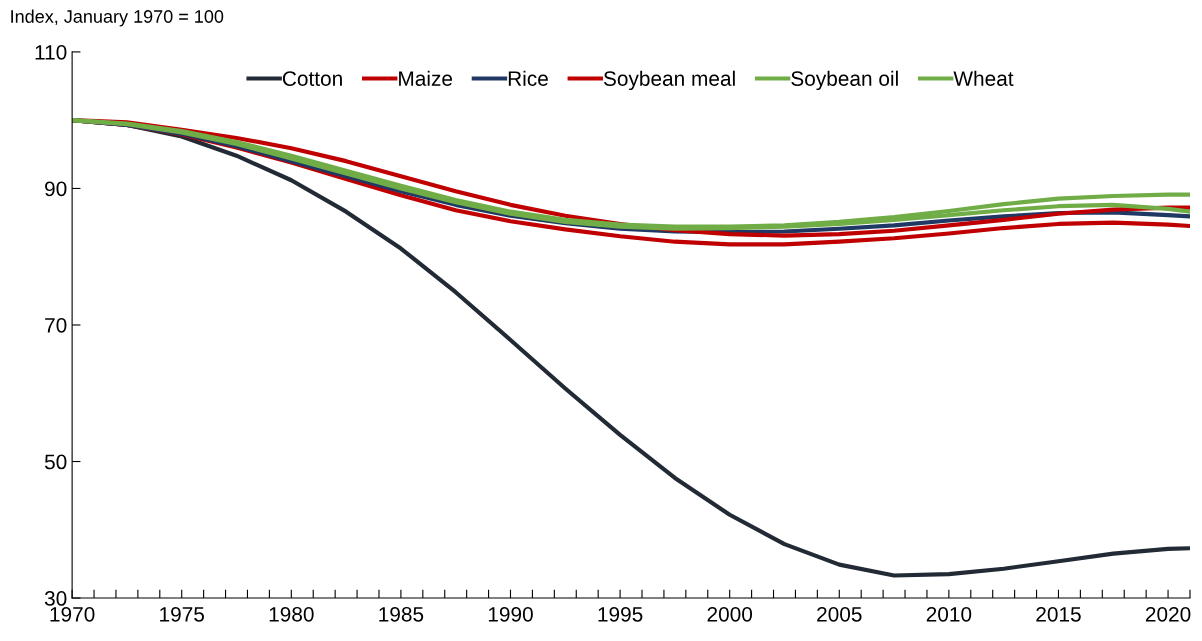 The width and height of the screenshot is (1202, 641). What do you see at coordinates (401, 614) in the screenshot?
I see `x-tick-label: 1985` at bounding box center [401, 614].